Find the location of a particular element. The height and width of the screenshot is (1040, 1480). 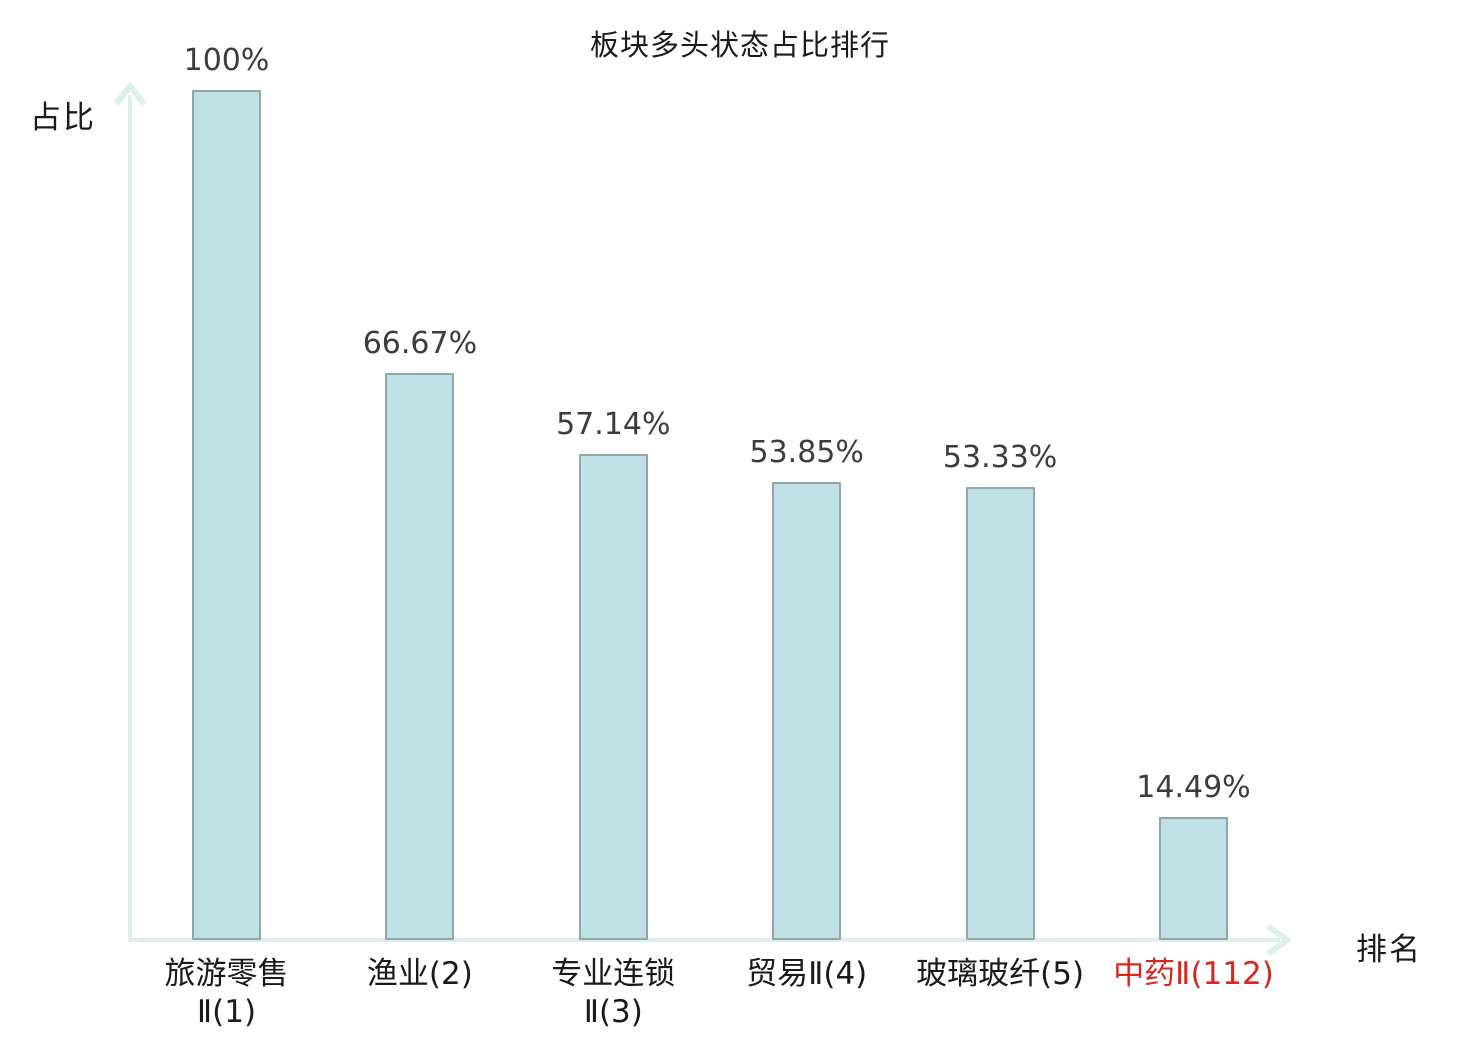

category-label: 专业连锁 Ⅱ(3) is located at coordinates (613, 993).